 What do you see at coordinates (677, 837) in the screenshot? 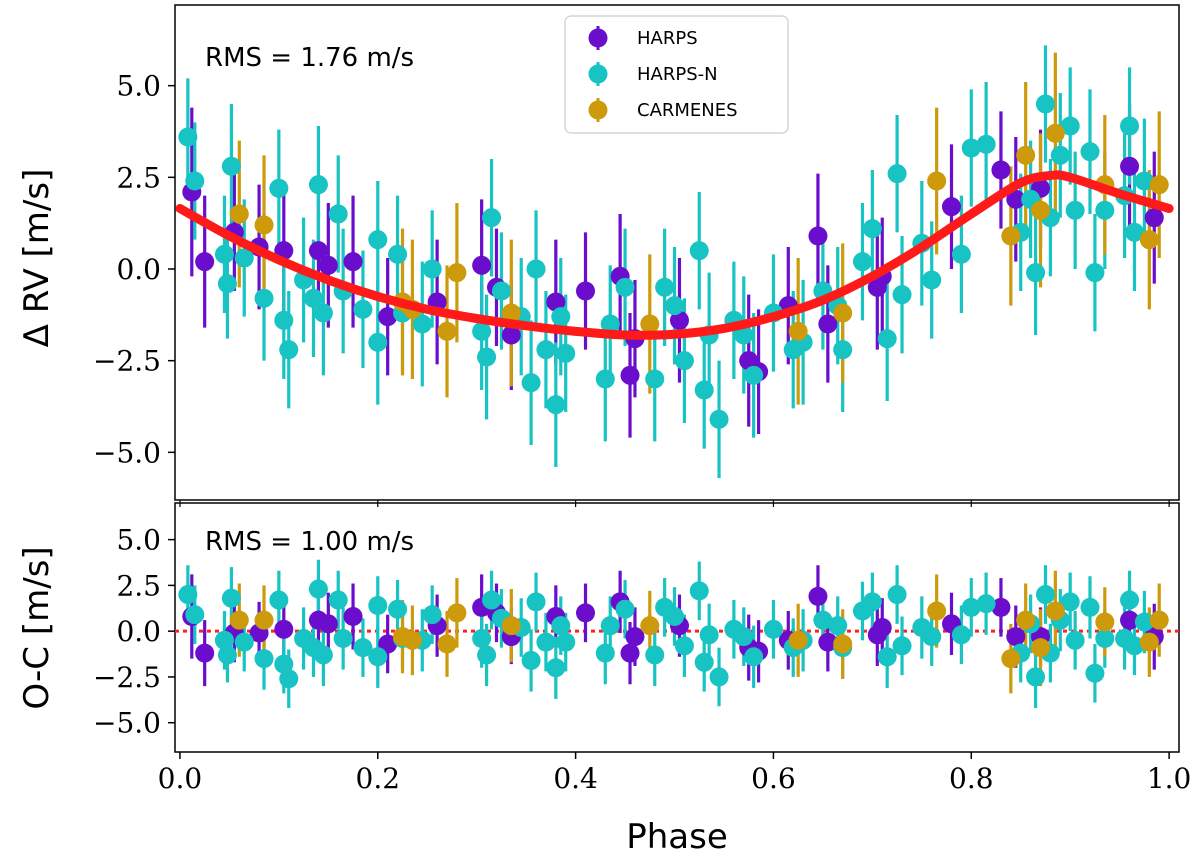
I see `x-axis-title: Phase` at bounding box center [677, 837].